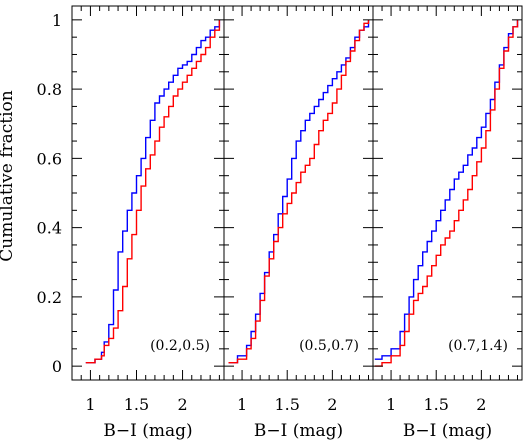 The height and width of the screenshot is (442, 529). What do you see at coordinates (49, 158) in the screenshot?
I see `y-tick-label: 0.6` at bounding box center [49, 158].